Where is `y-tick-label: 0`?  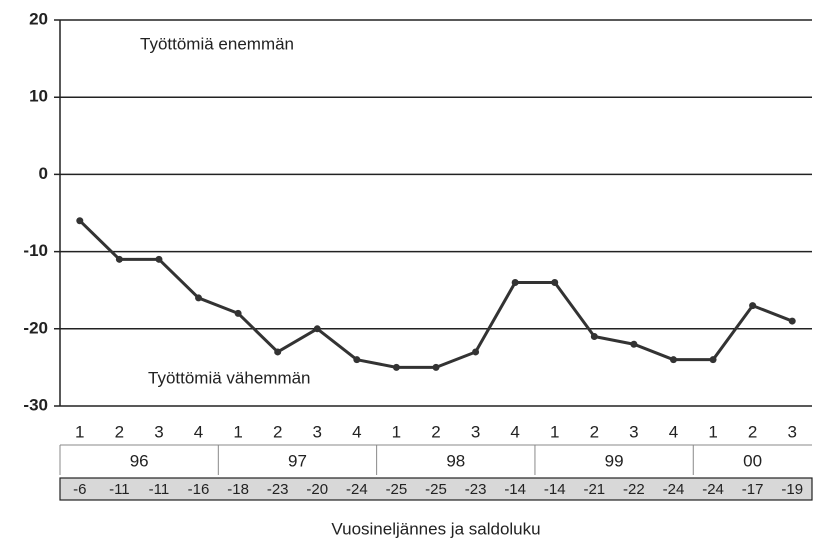 y-tick-label: 0 is located at coordinates (43, 173).